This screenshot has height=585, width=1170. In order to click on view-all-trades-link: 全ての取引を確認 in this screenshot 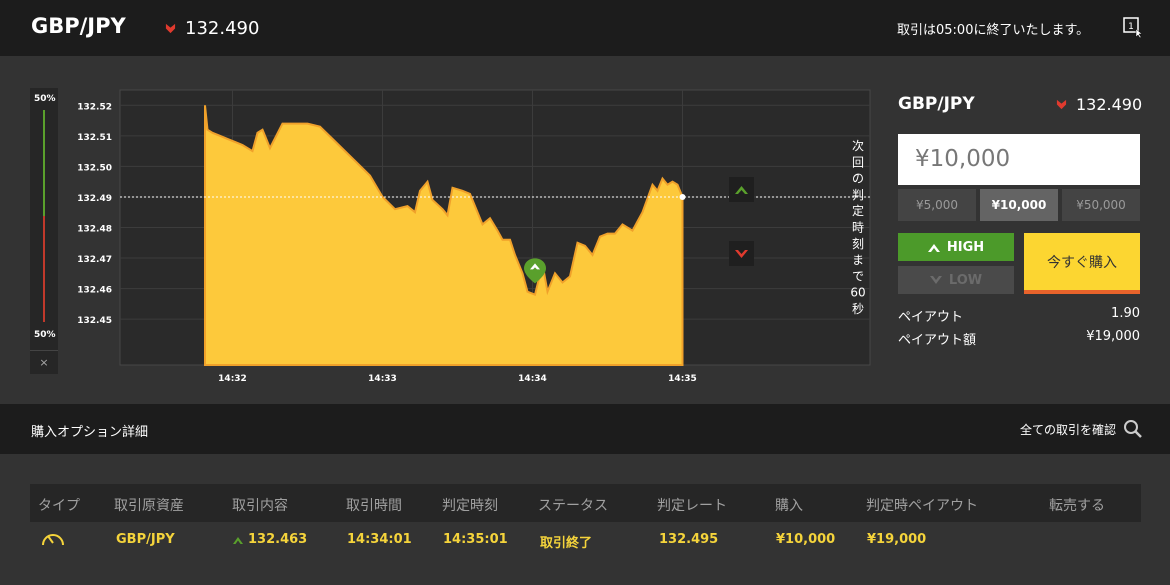, I will do `click(1068, 430)`.